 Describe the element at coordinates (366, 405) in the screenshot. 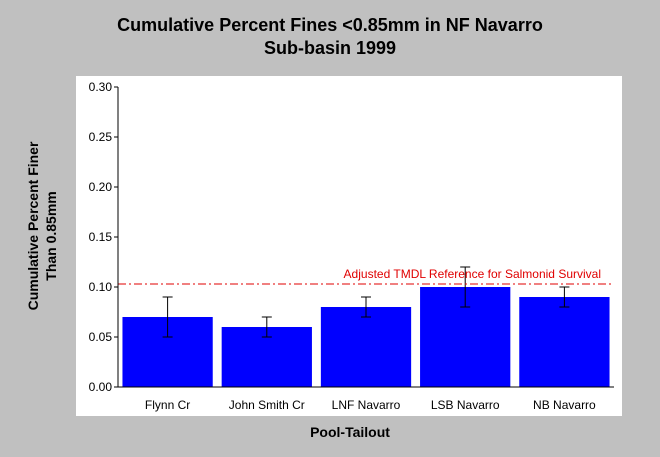

I see `x-tick-label: LNF Navarro` at that location.